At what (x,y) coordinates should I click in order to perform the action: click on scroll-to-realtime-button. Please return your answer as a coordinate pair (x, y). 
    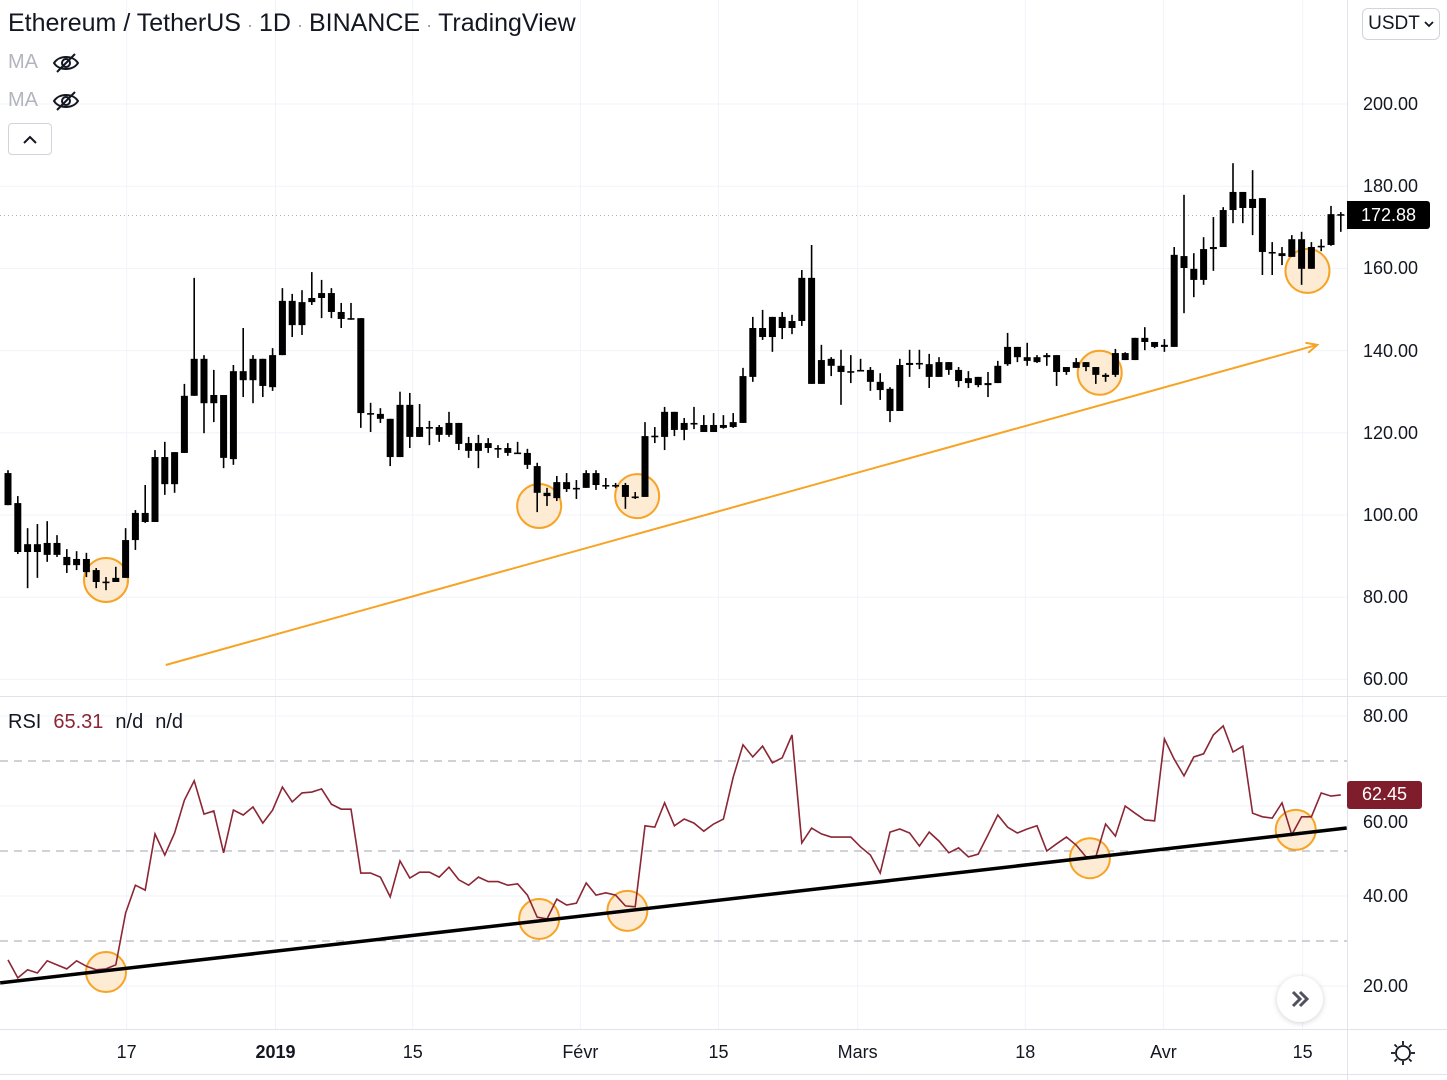
    Looking at the image, I should click on (1300, 999).